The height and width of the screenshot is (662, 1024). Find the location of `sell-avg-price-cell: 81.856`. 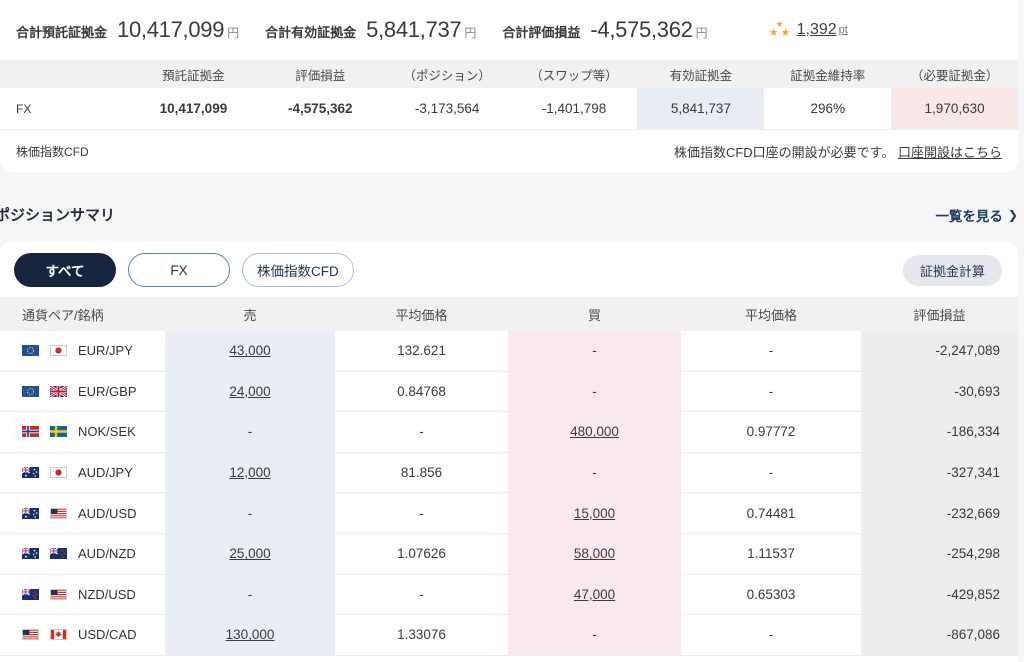

sell-avg-price-cell: 81.856 is located at coordinates (421, 473).